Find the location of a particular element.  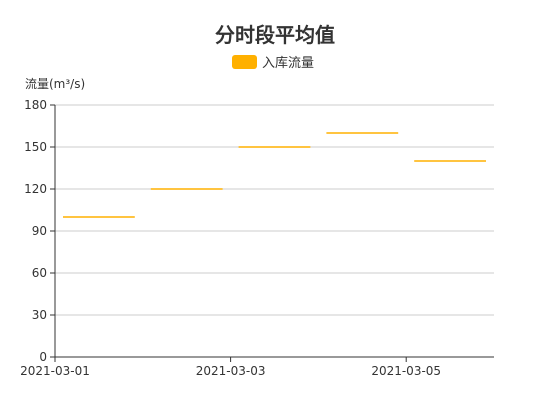

legend-swatch is located at coordinates (244, 62).